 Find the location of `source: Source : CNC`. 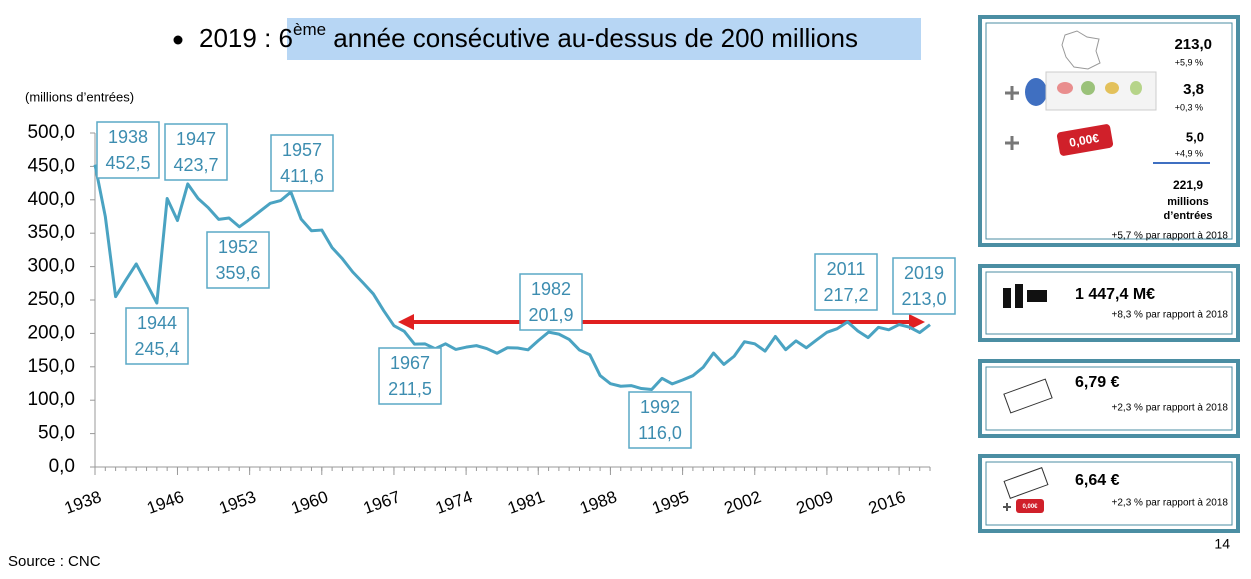

source: Source : CNC is located at coordinates (54, 561).